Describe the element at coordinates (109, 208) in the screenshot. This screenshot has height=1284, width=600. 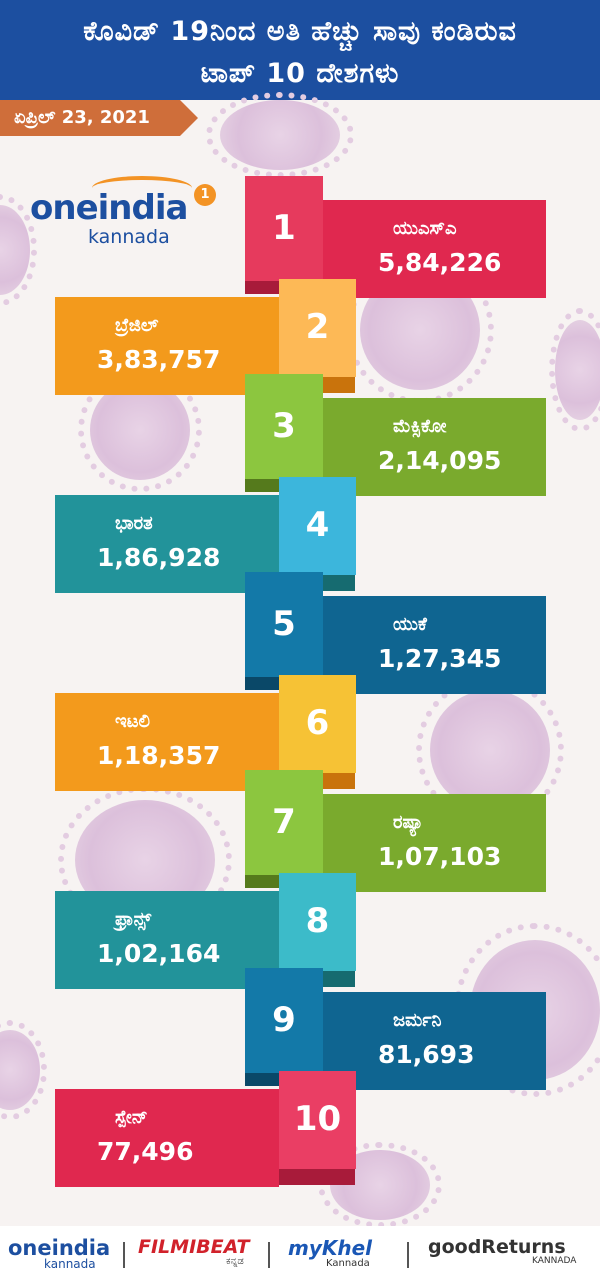
I see `logo-text: oneindia` at that location.